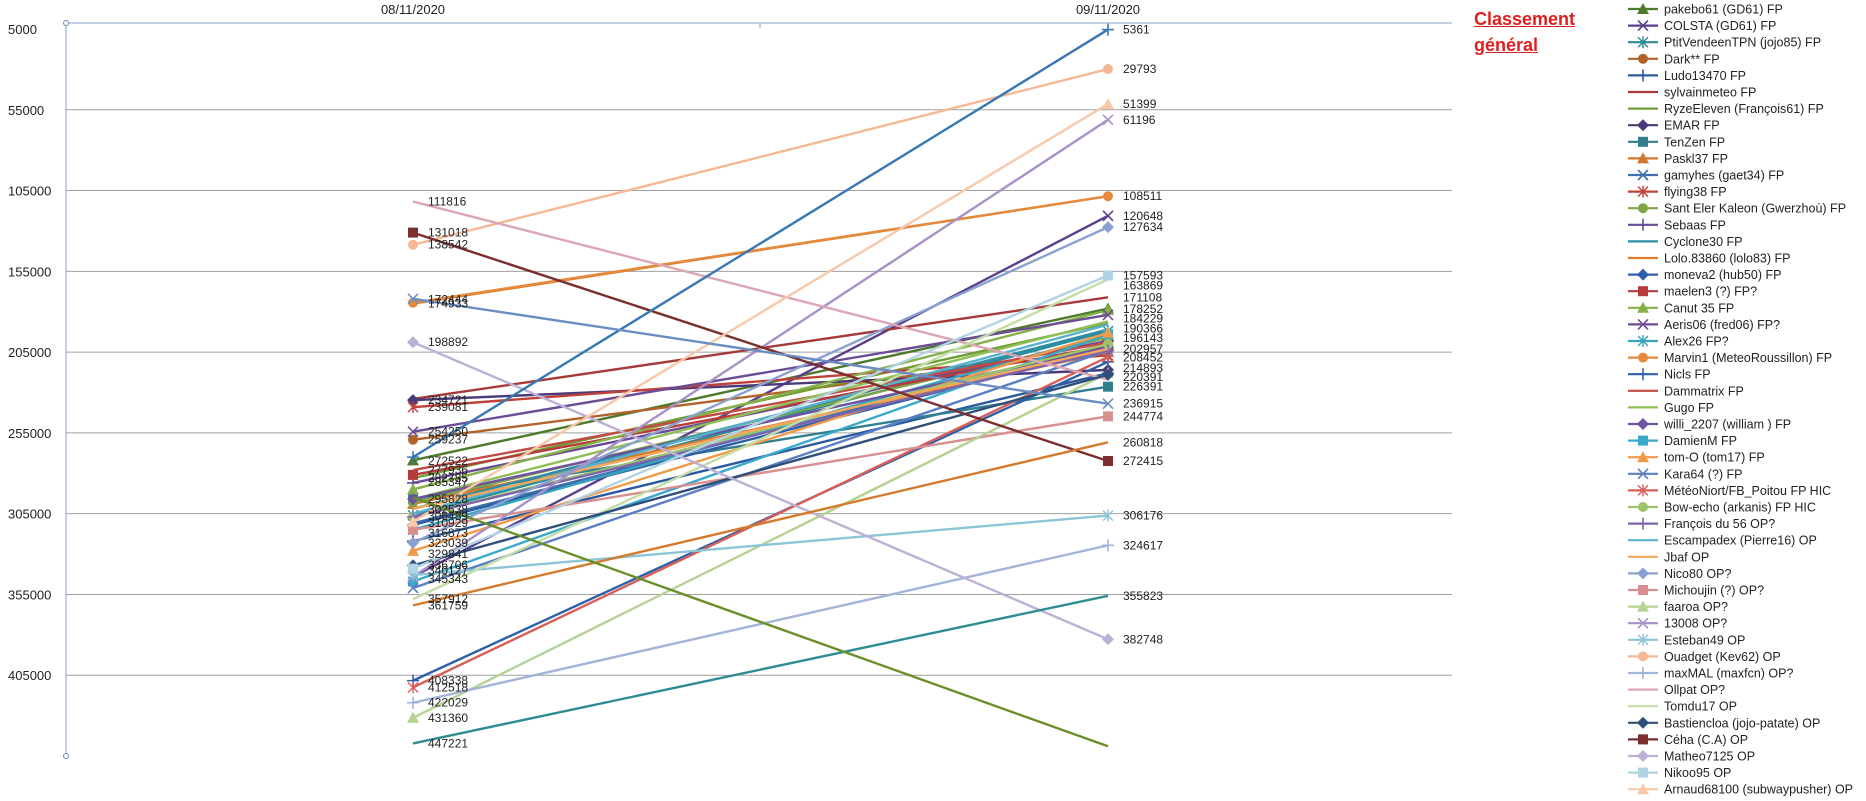 This screenshot has width=1866, height=801. Describe the element at coordinates (1742, 723) in the screenshot. I see `legend-label: Bastiencloa (jojo-patate) OP` at that location.